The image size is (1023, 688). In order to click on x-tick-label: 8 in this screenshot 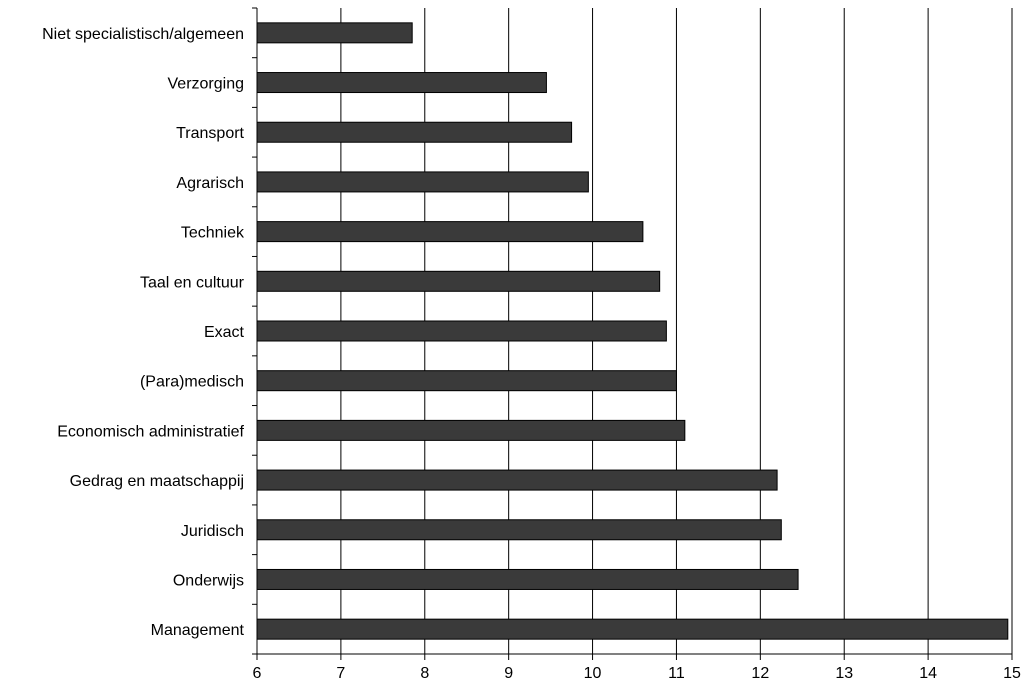, I will do `click(424, 673)`.